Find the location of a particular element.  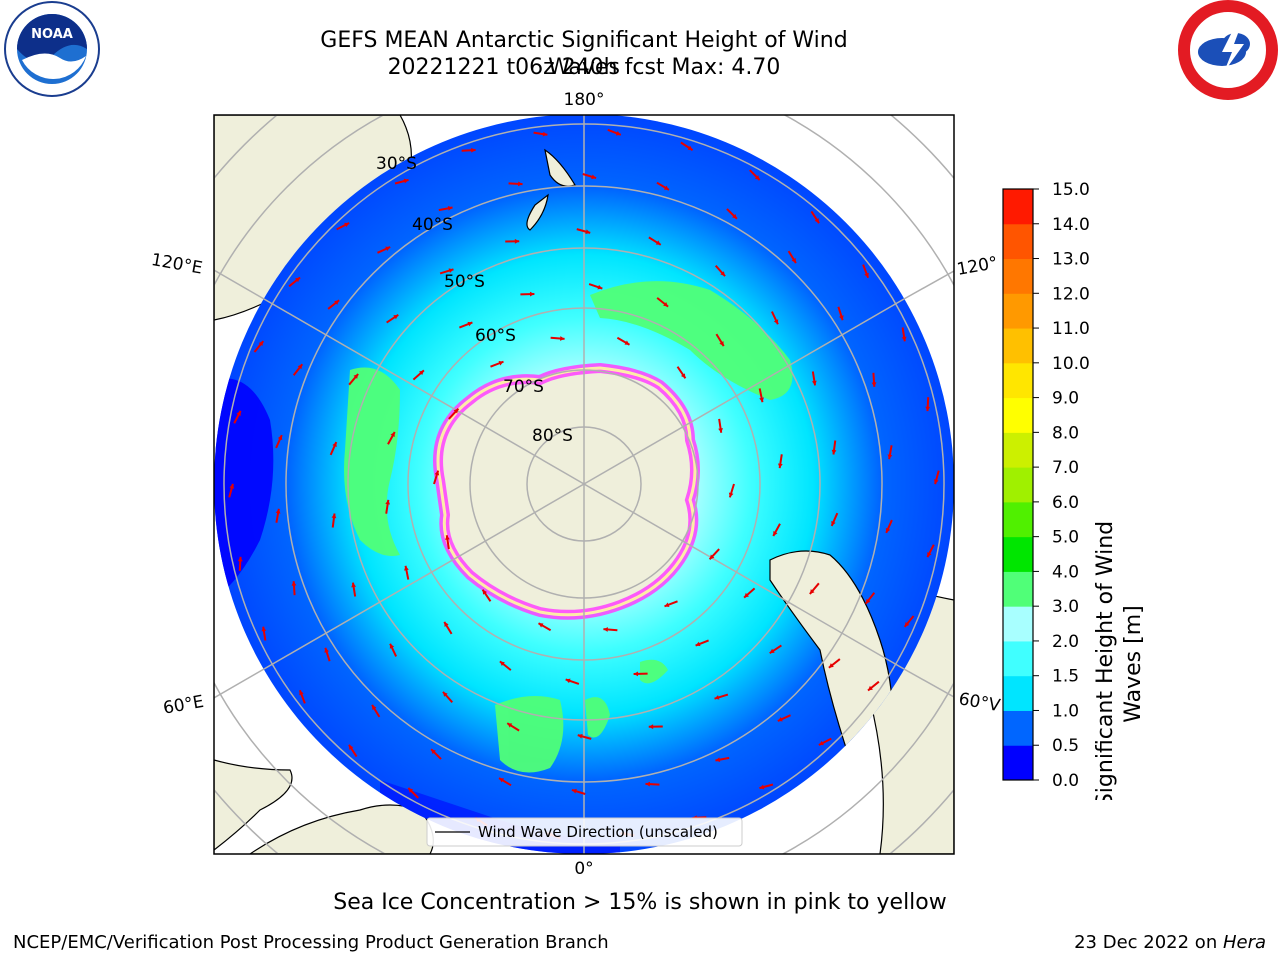

colorbar-tick-label: 4.0 is located at coordinates (1065, 572).